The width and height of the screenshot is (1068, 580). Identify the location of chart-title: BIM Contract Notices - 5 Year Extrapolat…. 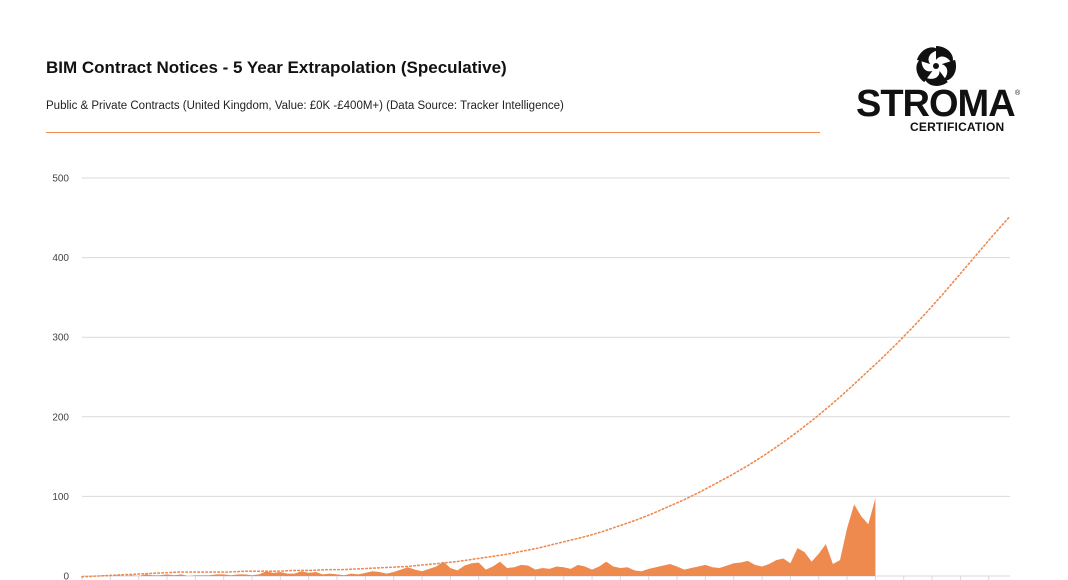
(276, 67).